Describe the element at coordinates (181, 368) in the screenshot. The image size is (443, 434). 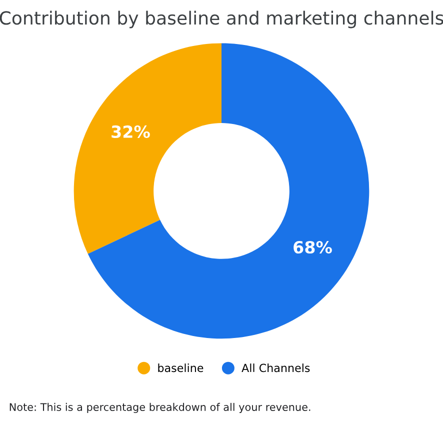
I see `legend-label: baseline` at that location.